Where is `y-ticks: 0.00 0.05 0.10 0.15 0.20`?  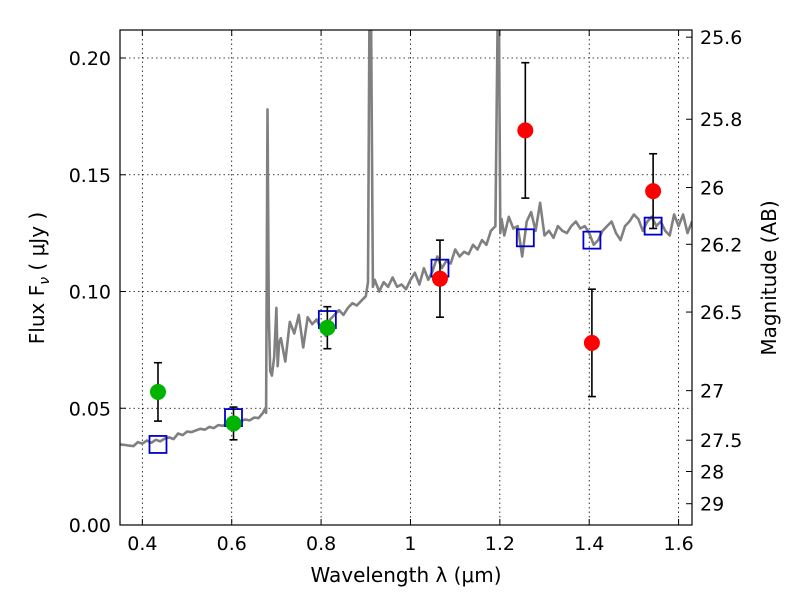
y-ticks: 0.00 0.05 0.10 0.15 0.20 is located at coordinates (97, 292).